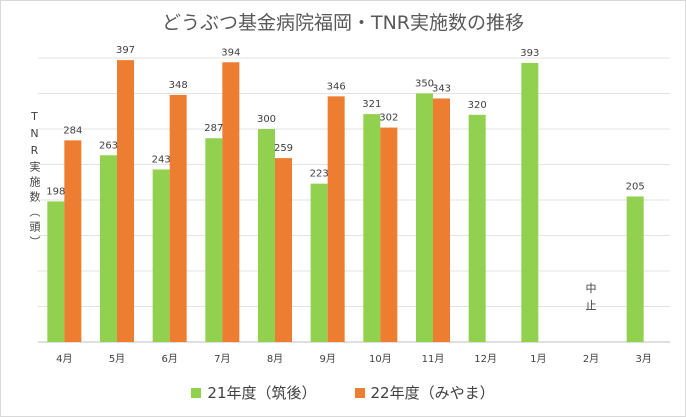 This screenshot has height=417, width=686. I want to click on bar-series-2-8月, so click(283, 250).